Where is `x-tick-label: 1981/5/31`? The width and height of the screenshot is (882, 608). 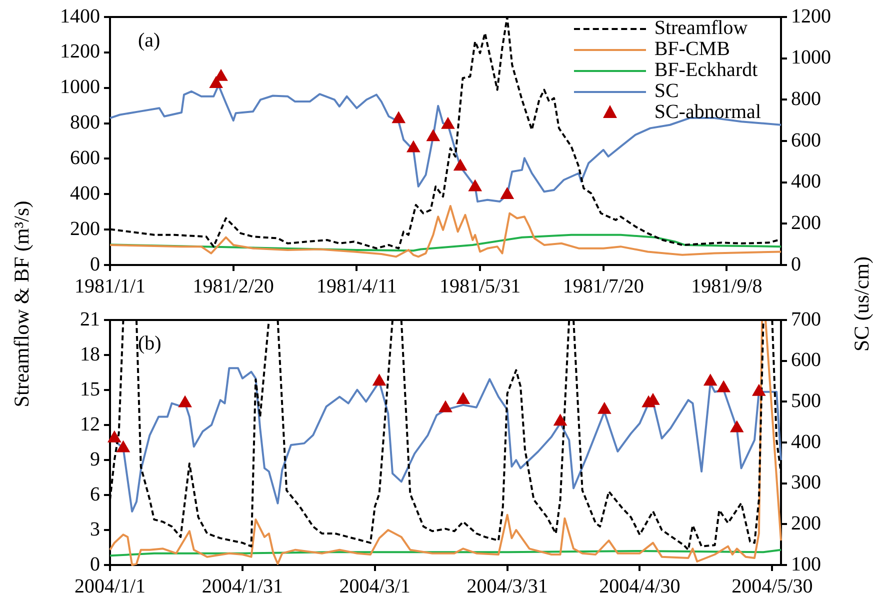 x-tick-label: 1981/5/31 is located at coordinates (480, 286).